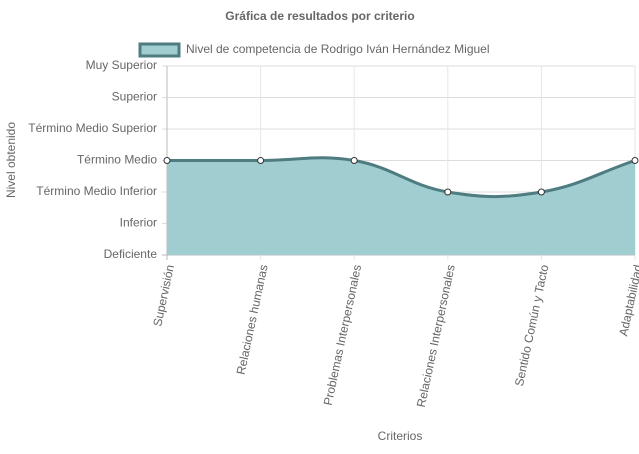 The image size is (639, 454). Describe the element at coordinates (163, 295) in the screenshot. I see `x-tick-label: Supervisión` at that location.